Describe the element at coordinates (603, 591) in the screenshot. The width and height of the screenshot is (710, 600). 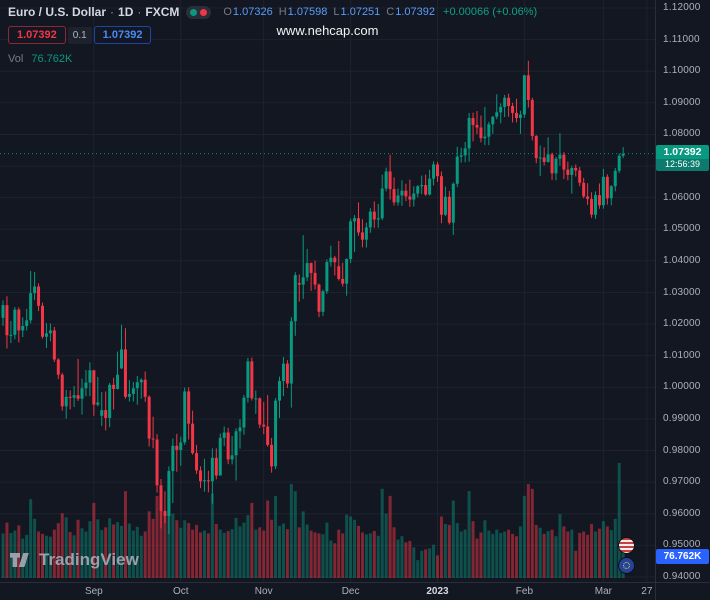
I see `time-tick: Mar` at that location.